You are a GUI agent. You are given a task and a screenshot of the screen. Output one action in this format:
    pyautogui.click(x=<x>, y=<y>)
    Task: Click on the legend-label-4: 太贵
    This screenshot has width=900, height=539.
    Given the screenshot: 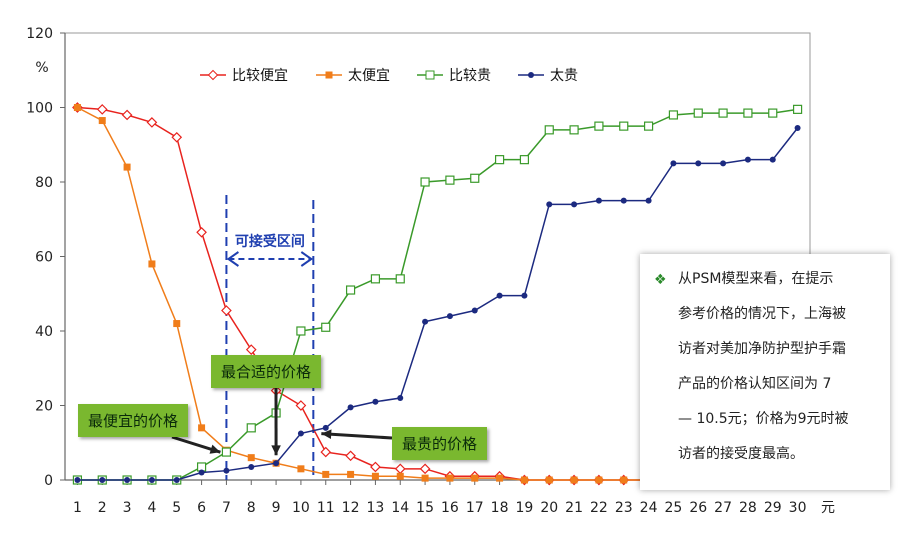 What is the action you would take?
    pyautogui.click(x=564, y=76)
    